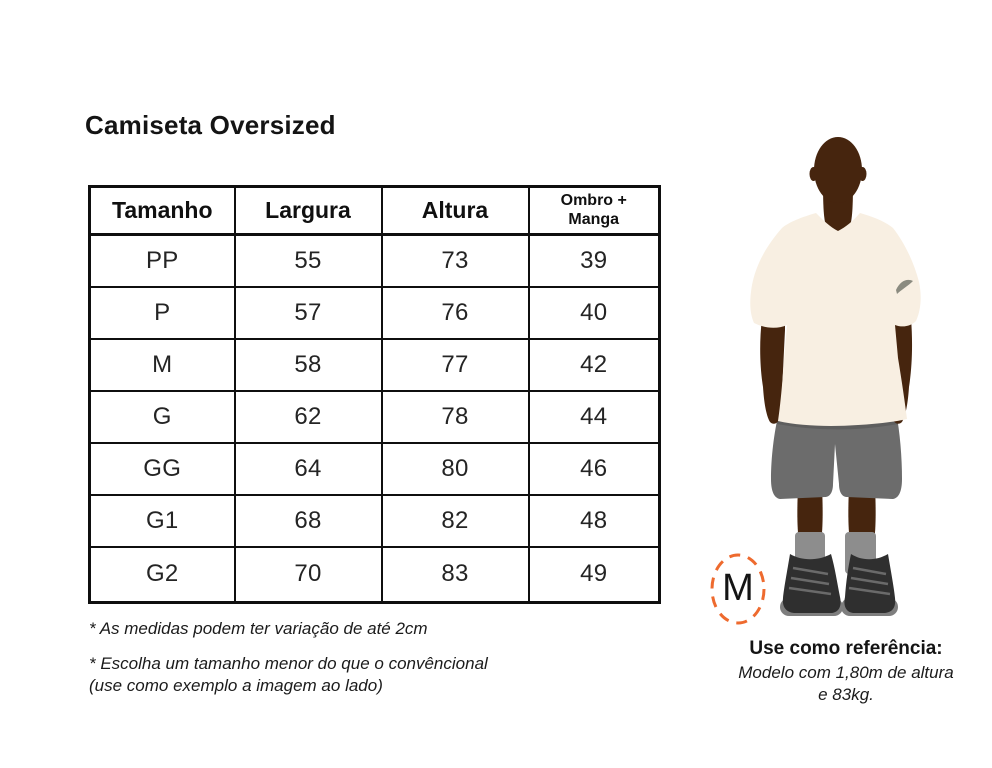 This screenshot has height=768, width=992. I want to click on ombro-manga-value: 39, so click(594, 260).